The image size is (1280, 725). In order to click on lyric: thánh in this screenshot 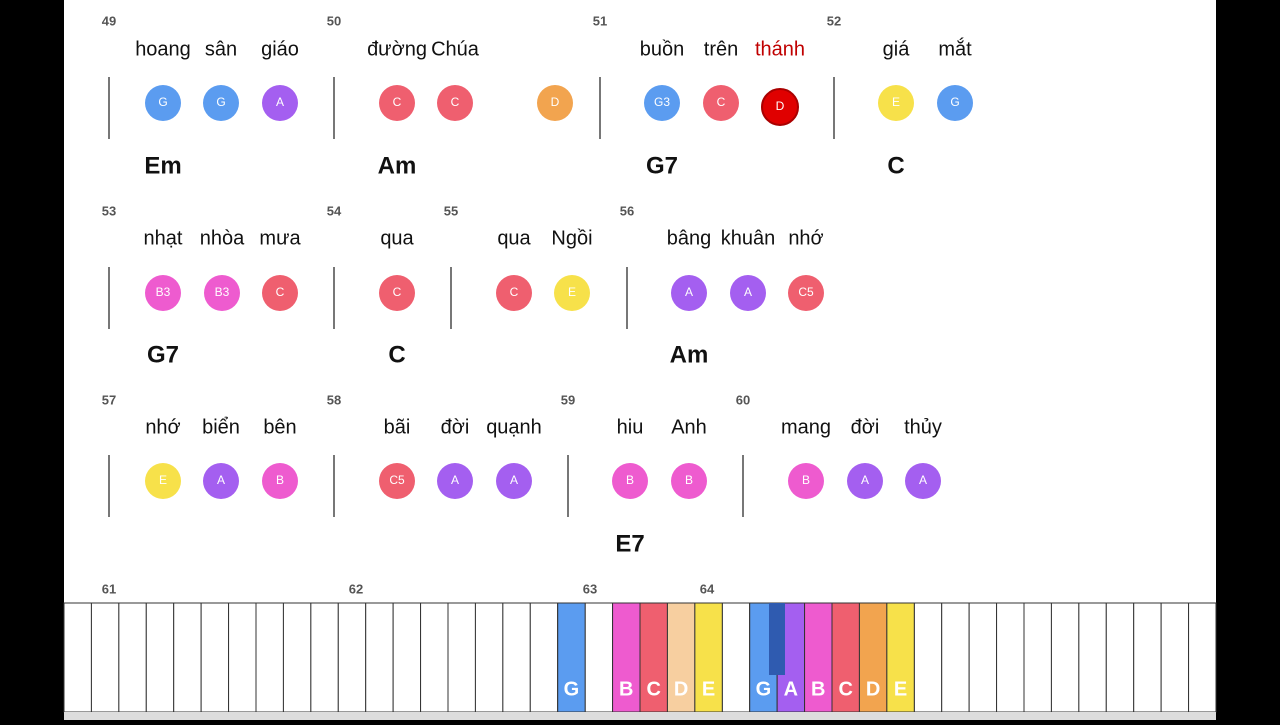, I will do `click(780, 49)`.